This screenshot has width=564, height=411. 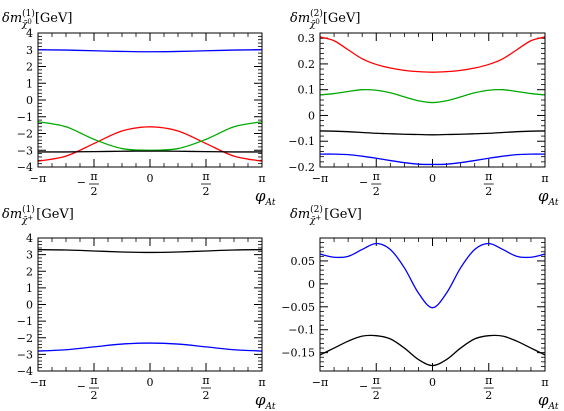 I want to click on y-axis-label: δm(2) χ̃0 [GeV], so click(x=325, y=19).